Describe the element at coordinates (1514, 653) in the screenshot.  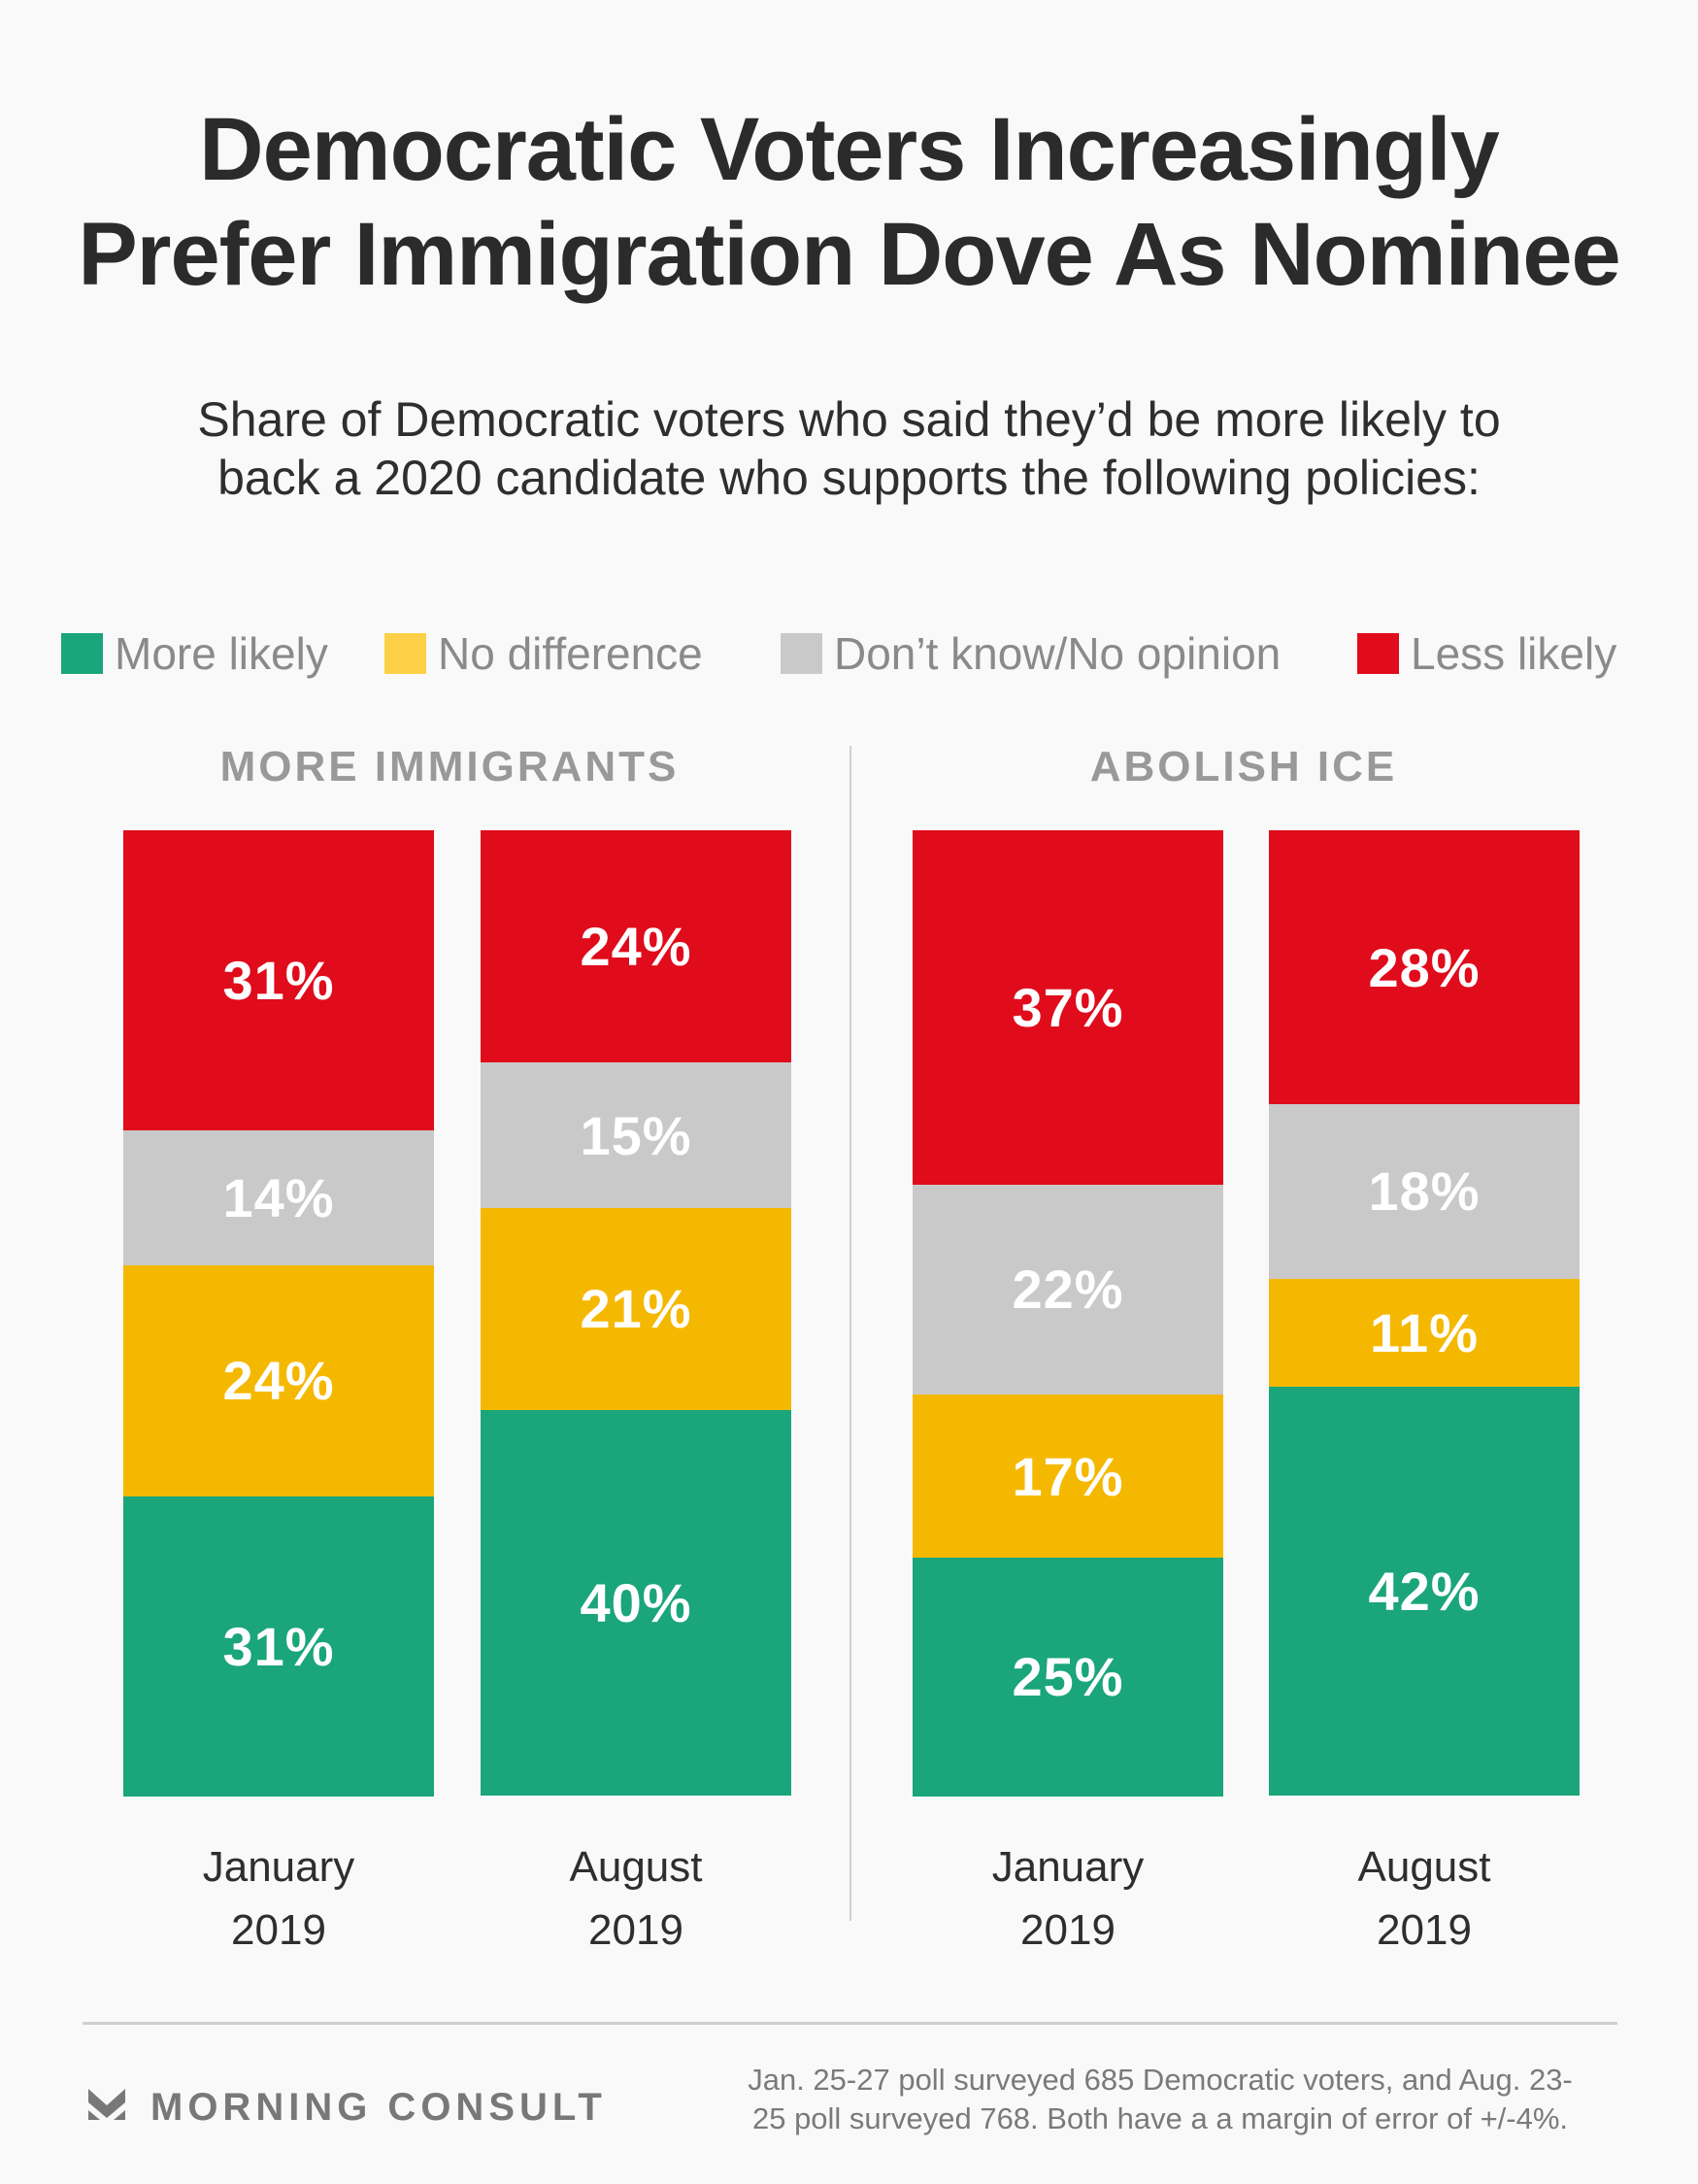
I see `legend-label-less-likely: Less likely` at that location.